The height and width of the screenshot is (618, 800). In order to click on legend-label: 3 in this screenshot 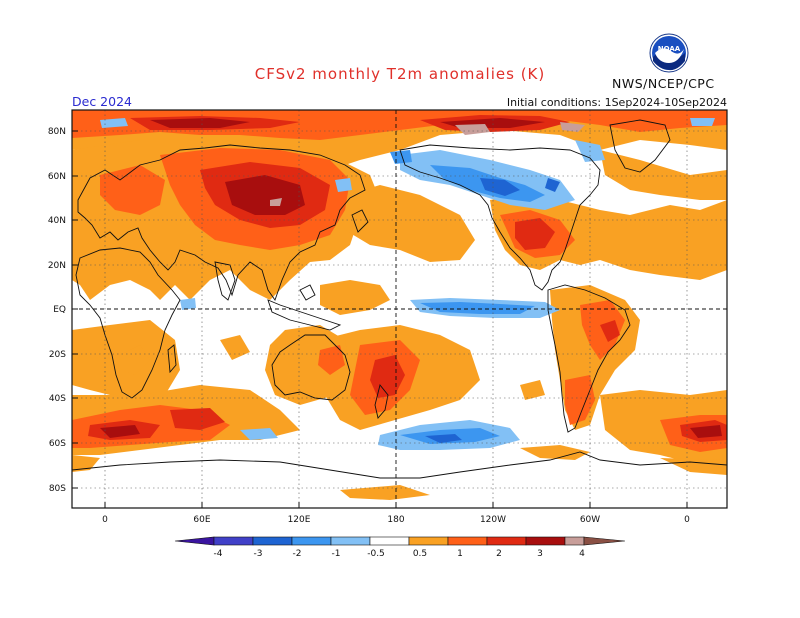, I will do `click(540, 554)`.